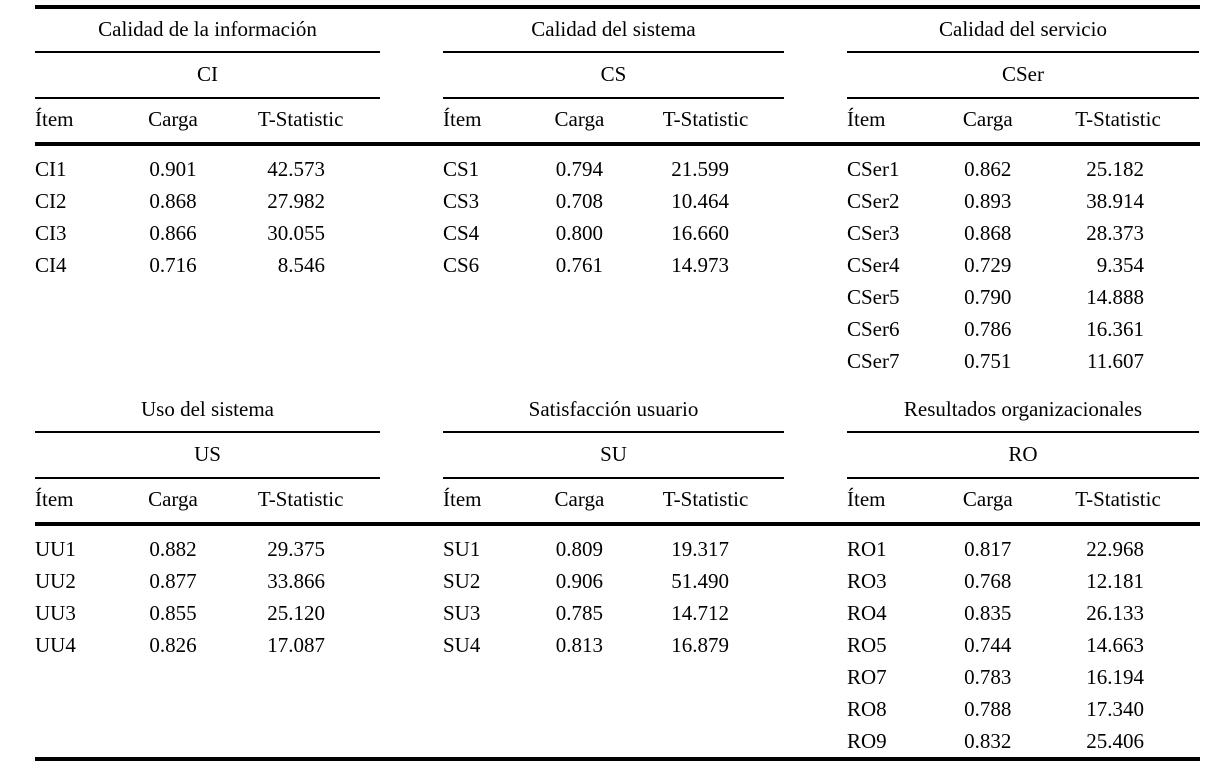  Describe the element at coordinates (1023, 74) in the screenshot. I see `group-abbrev: CSer` at that location.